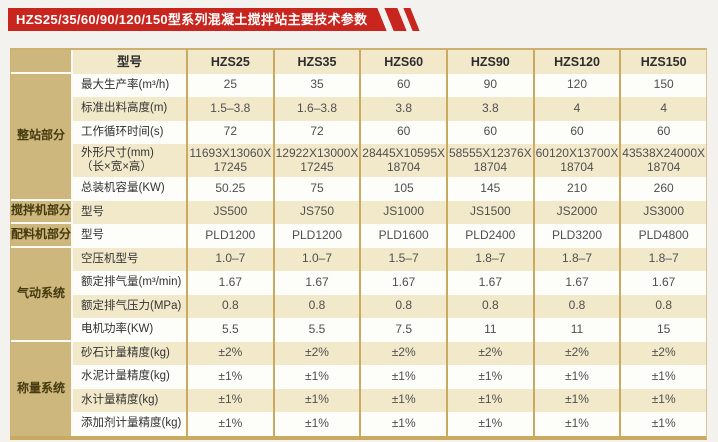 This screenshot has width=718, height=442. I want to click on spec-cell: 43538X24000X 18704, so click(662, 160).